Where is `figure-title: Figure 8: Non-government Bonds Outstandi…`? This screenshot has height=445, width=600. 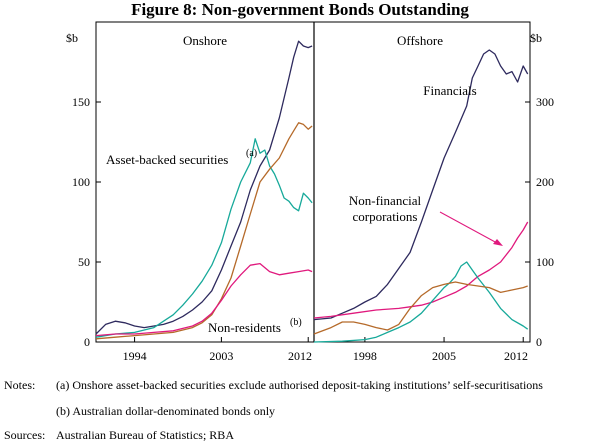
figure-title: Figure 8: Non-government Bonds Outstandi… is located at coordinates (300, 9).